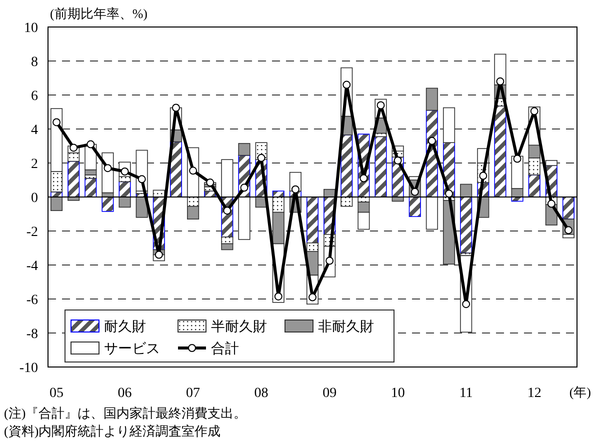  I want to click on y-tick-label: -10, so click(28, 368).